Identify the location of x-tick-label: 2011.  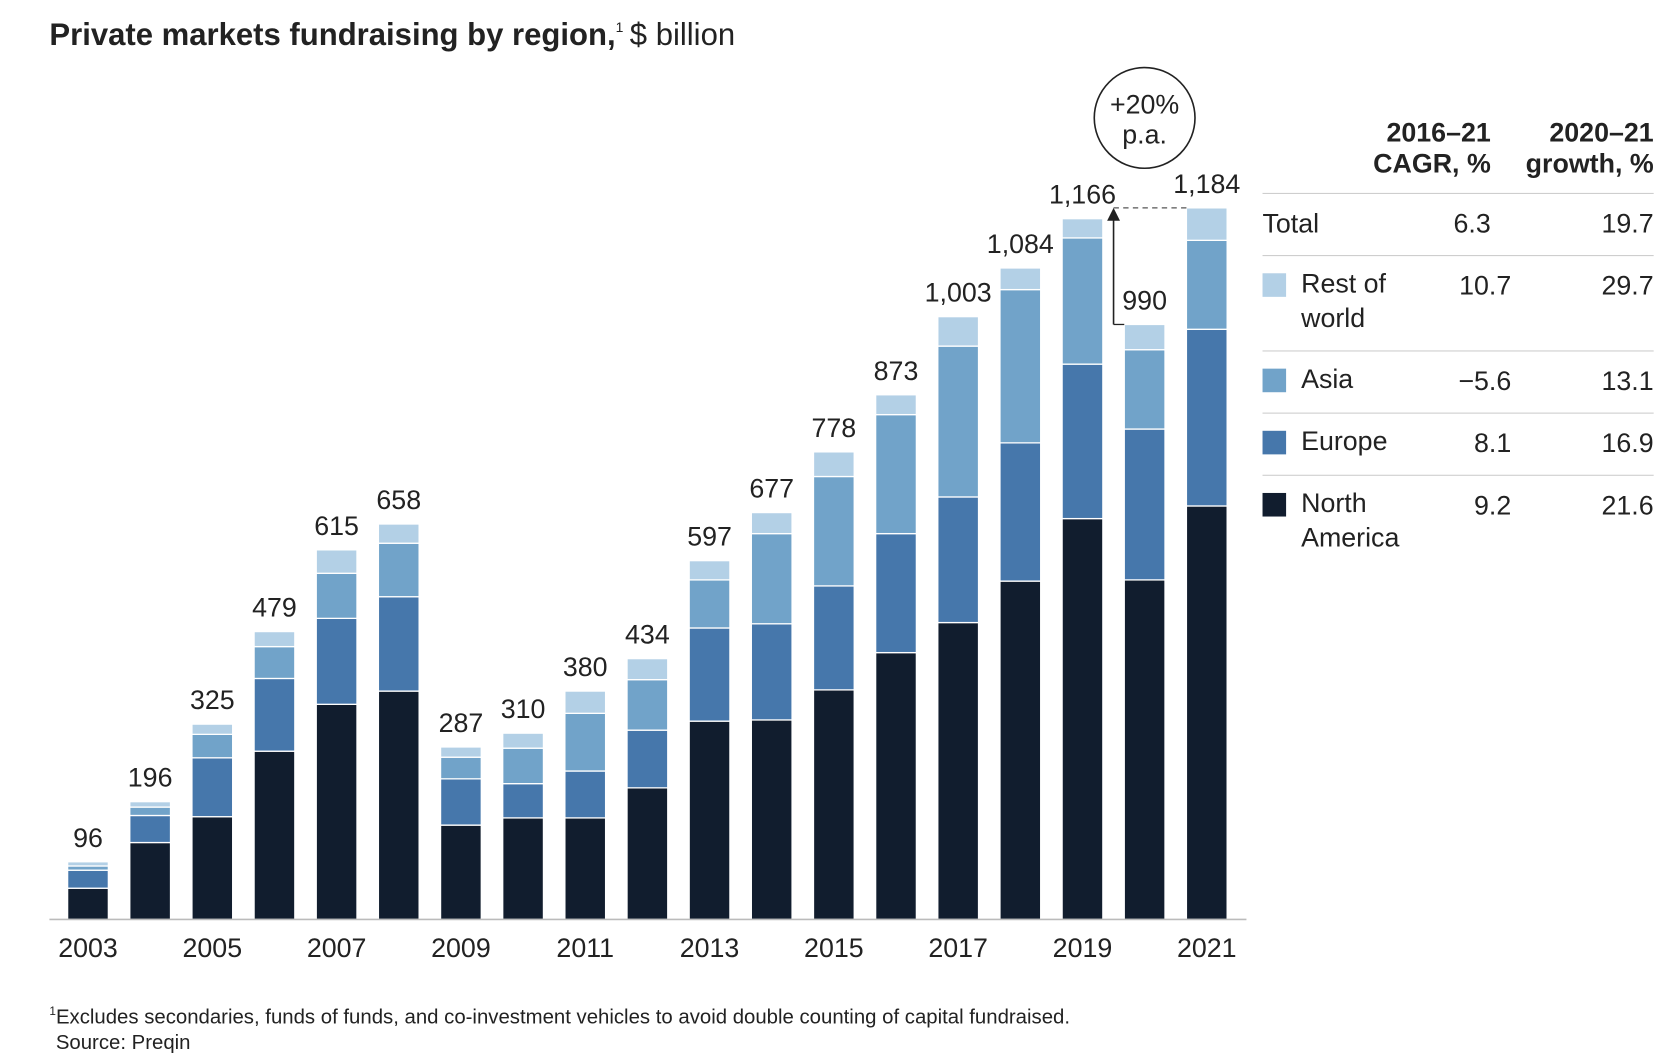
(585, 948).